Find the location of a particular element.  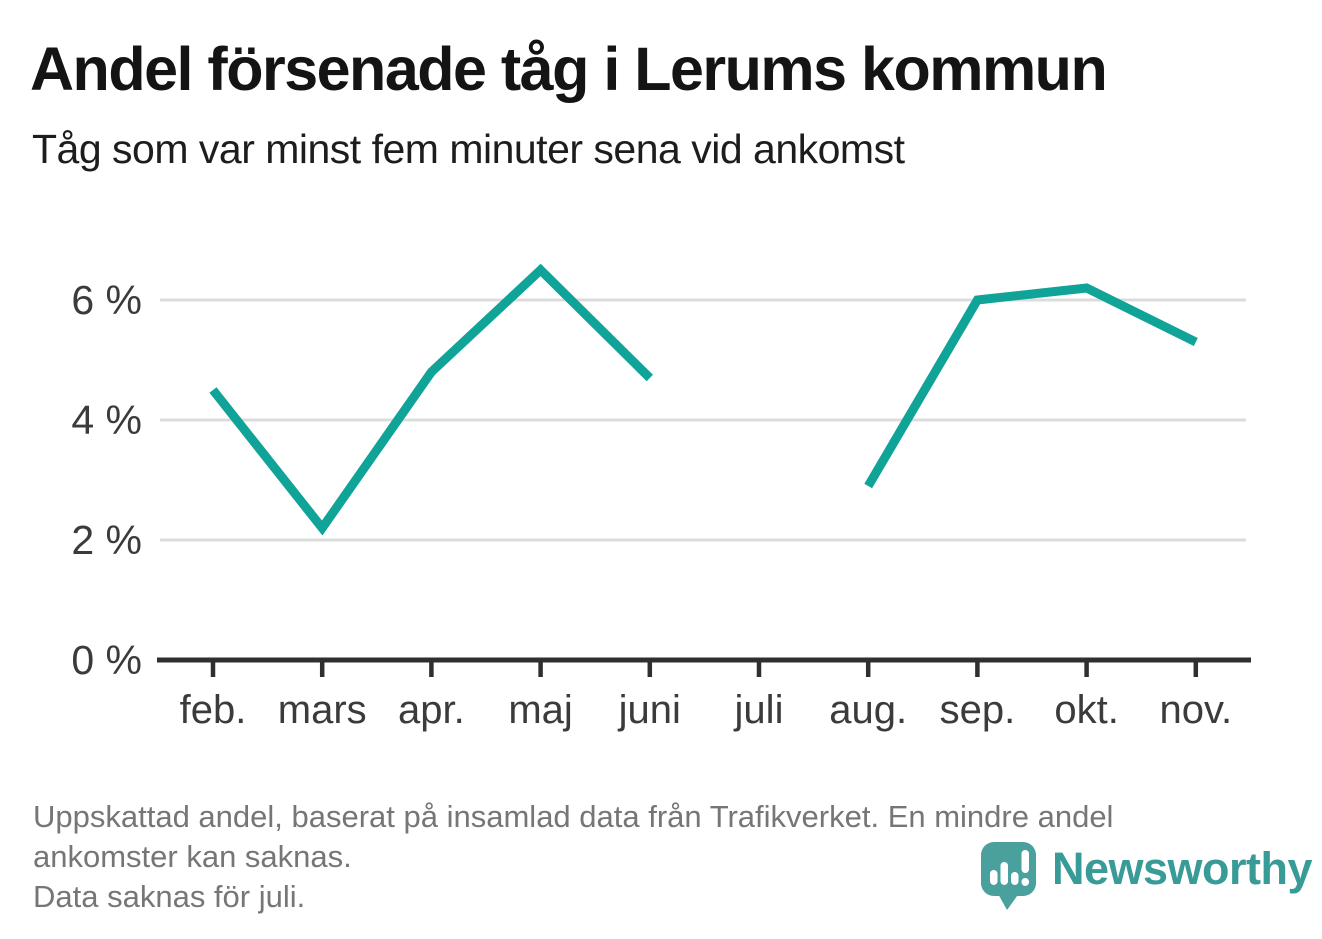

svg-text: nov. is located at coordinates (1195, 710).